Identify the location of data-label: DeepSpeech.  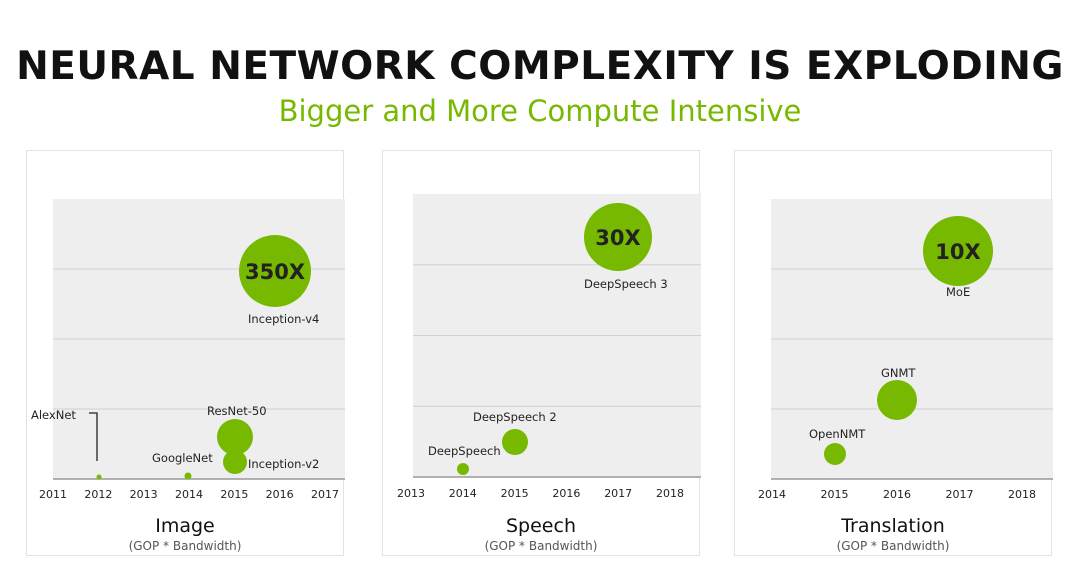
(464, 451).